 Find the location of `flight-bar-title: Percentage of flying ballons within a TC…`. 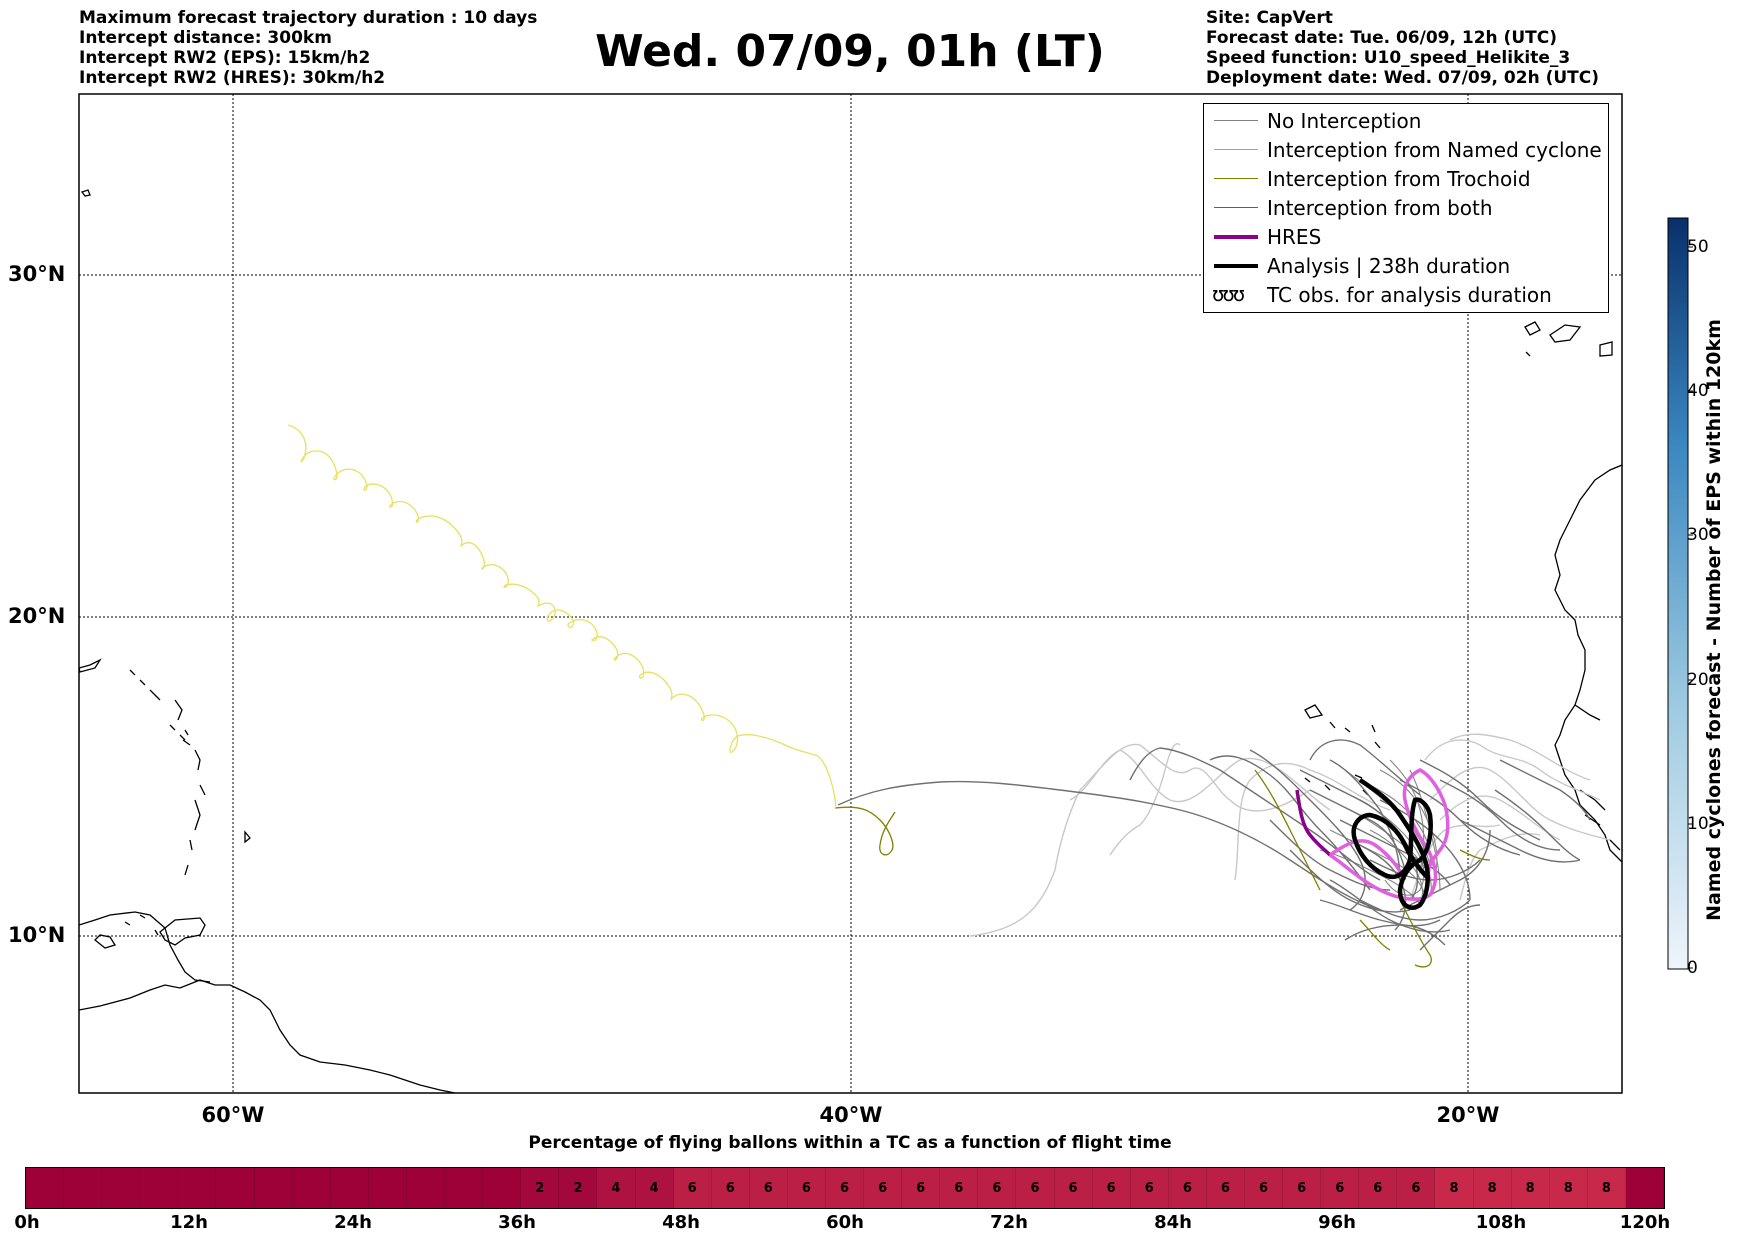

flight-bar-title: Percentage of flying ballons within a TC… is located at coordinates (850, 1143).